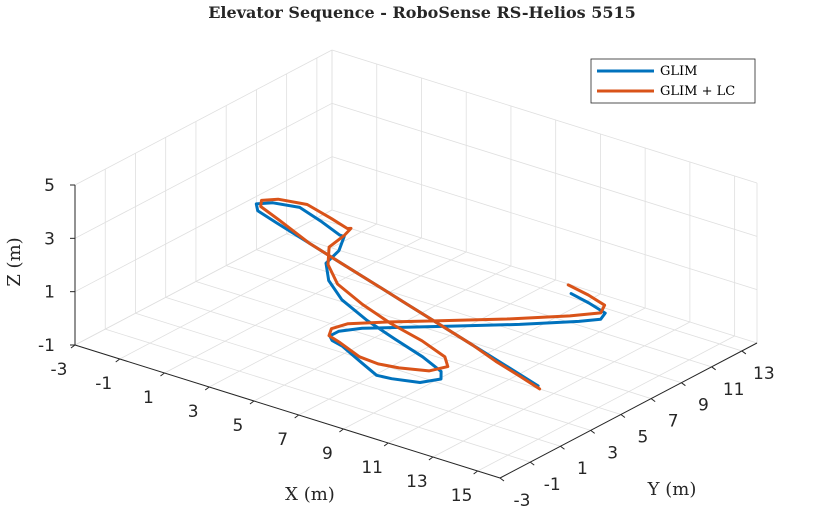  I want to click on x-tick-label: 15, so click(462, 496).